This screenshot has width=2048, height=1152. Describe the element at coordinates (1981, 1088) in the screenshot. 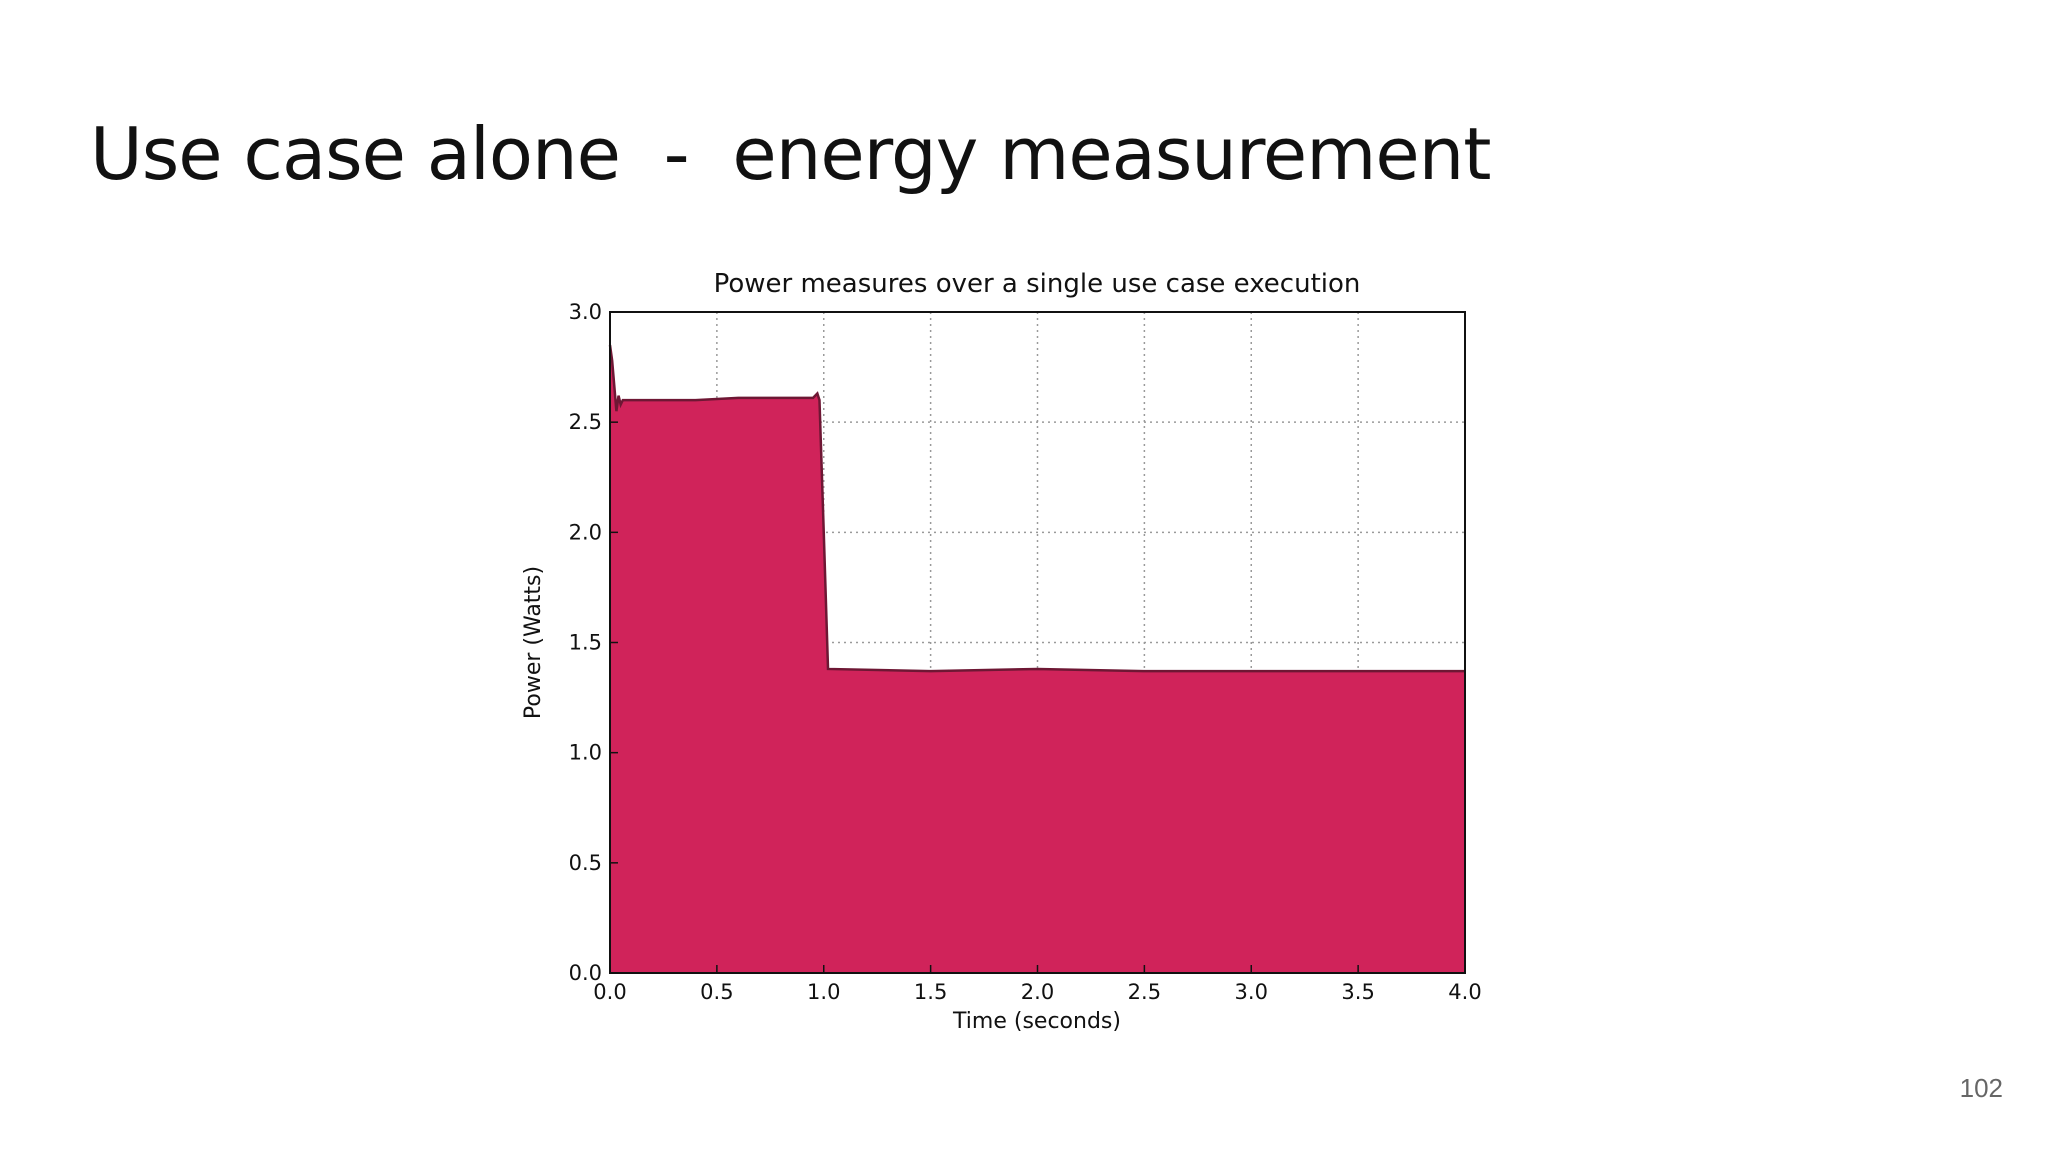

I see `slide-number: 102` at that location.